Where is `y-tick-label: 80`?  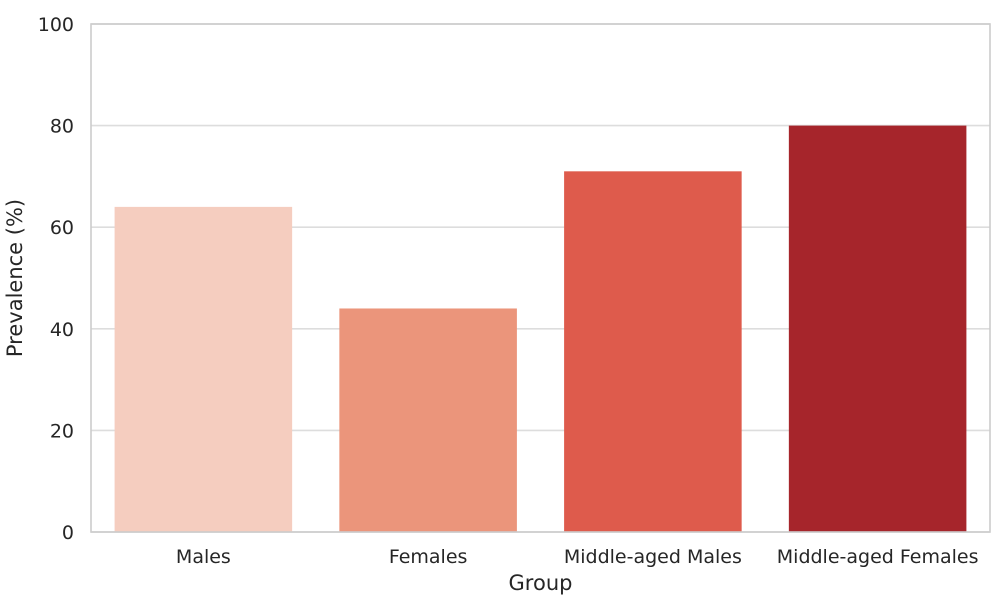
y-tick-label: 80 is located at coordinates (62, 127).